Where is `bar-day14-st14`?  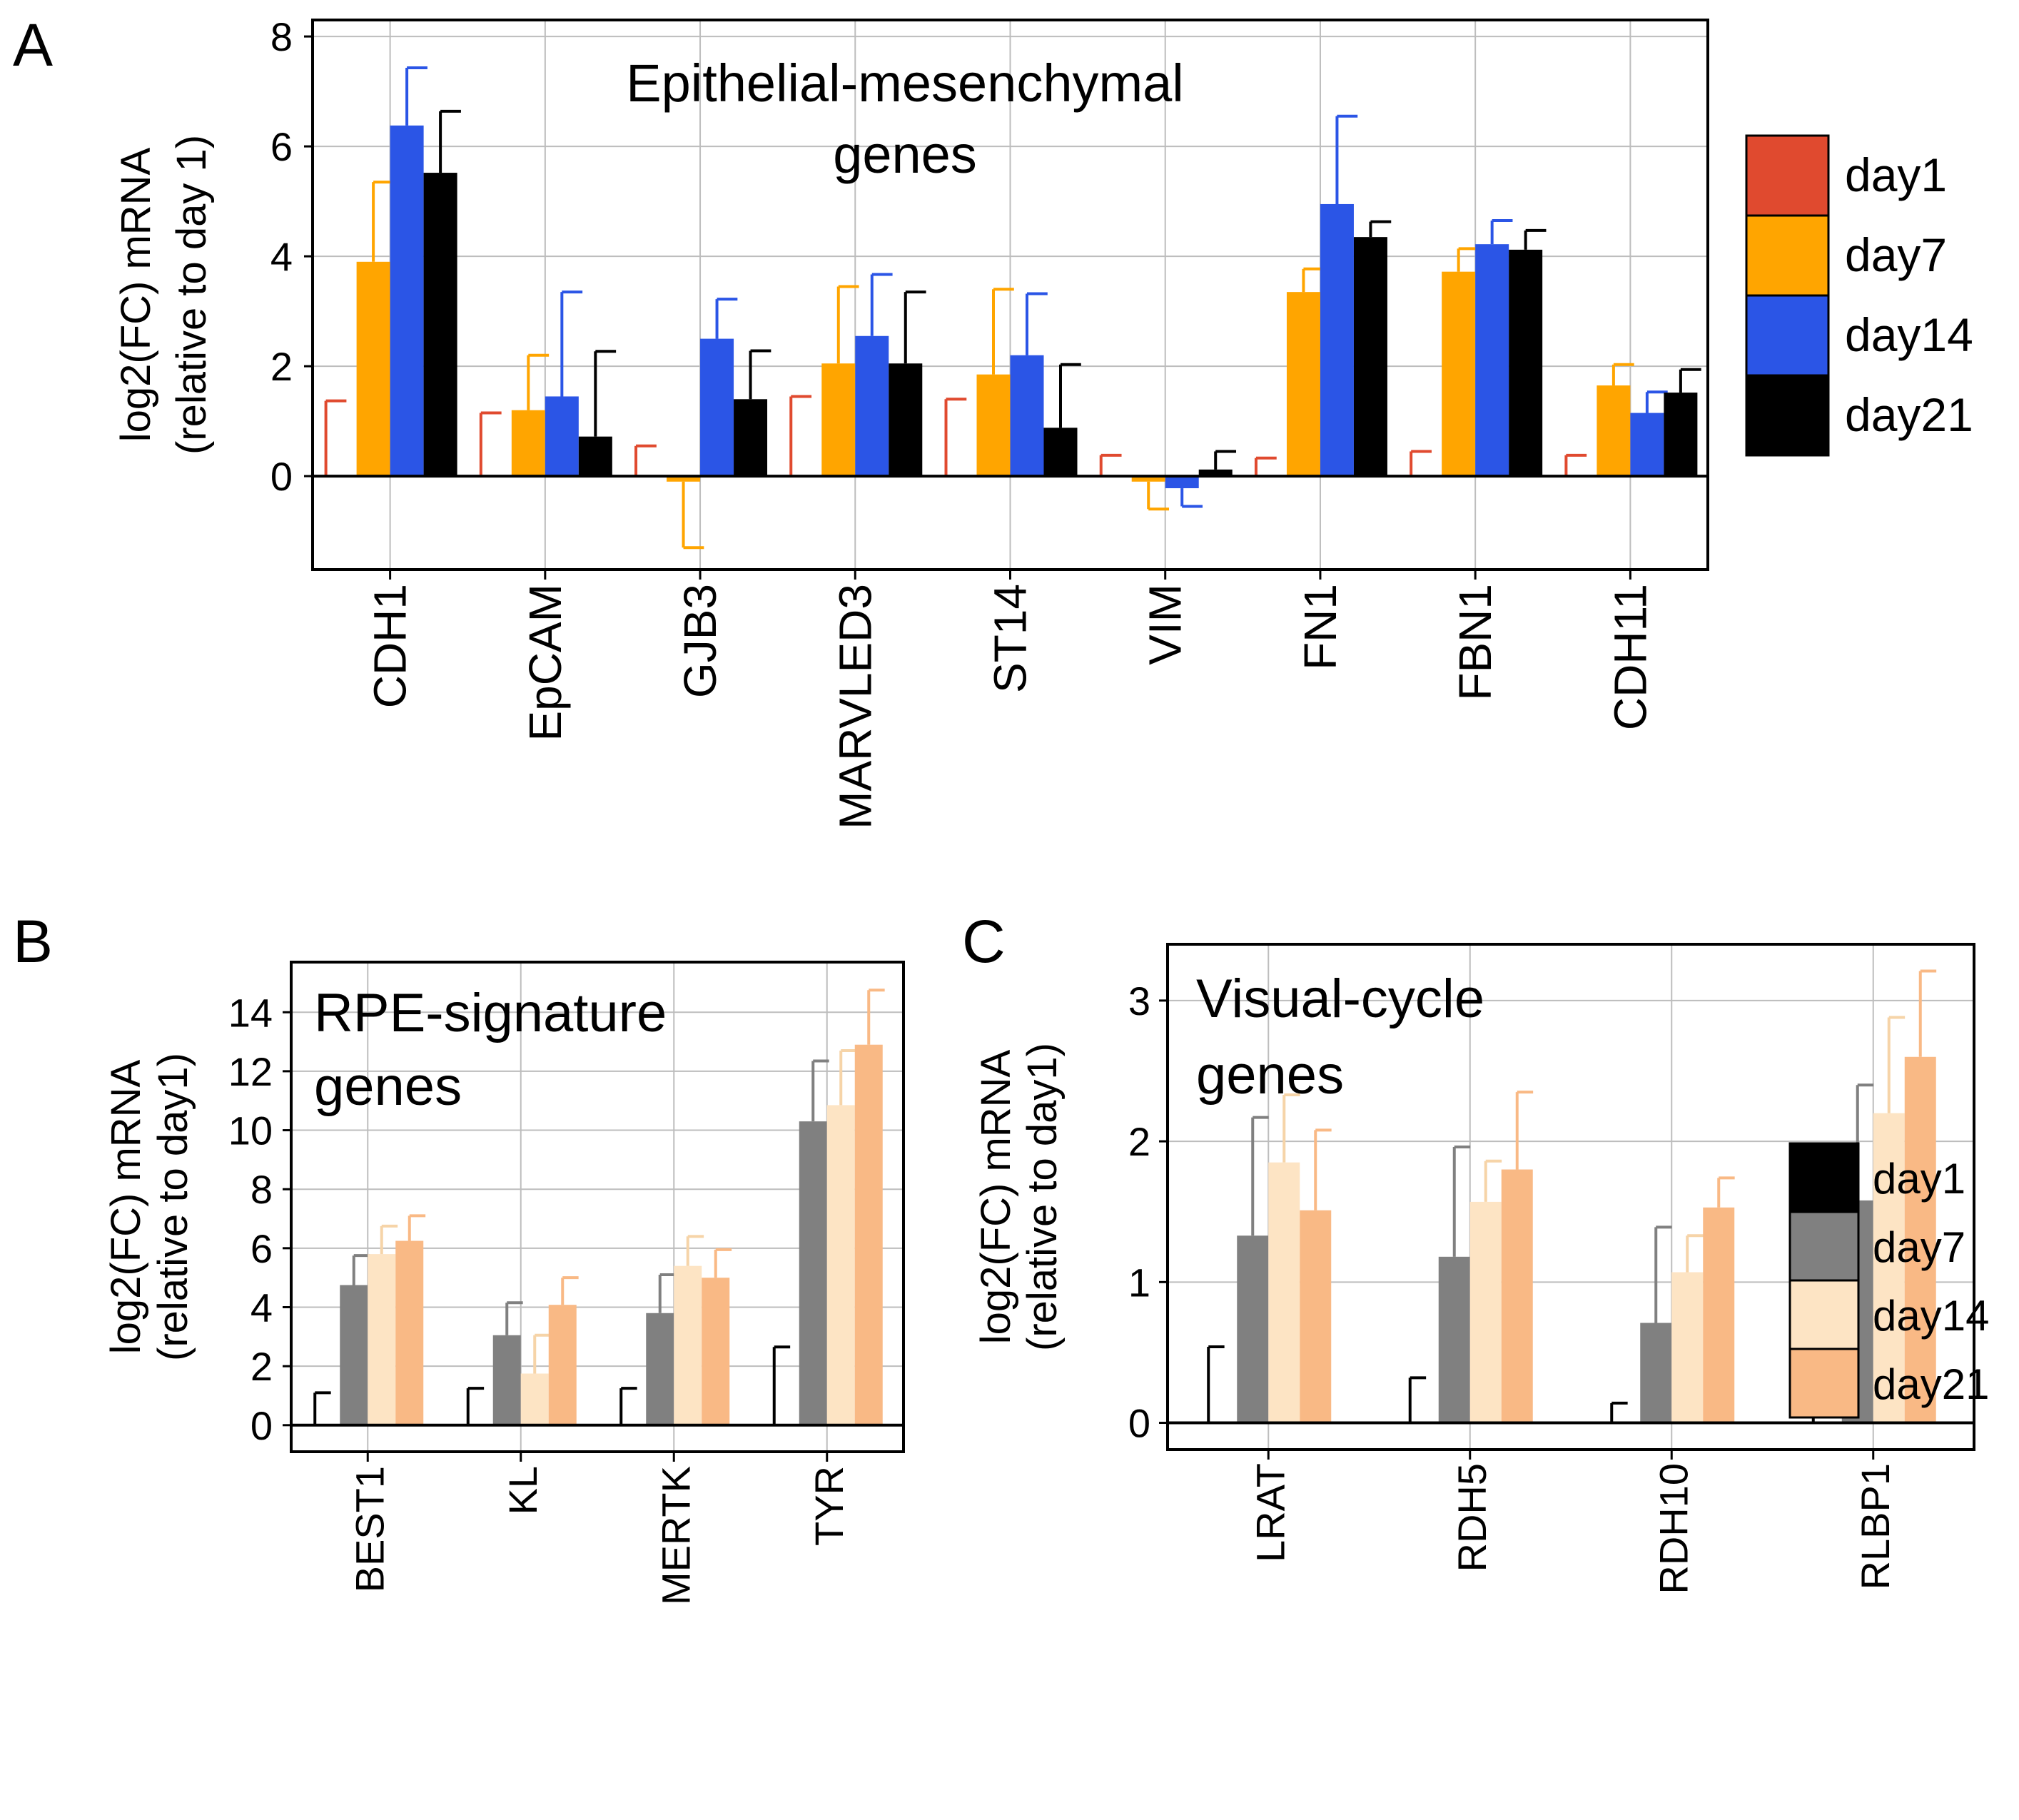
bar-day14-st14 is located at coordinates (1027, 416).